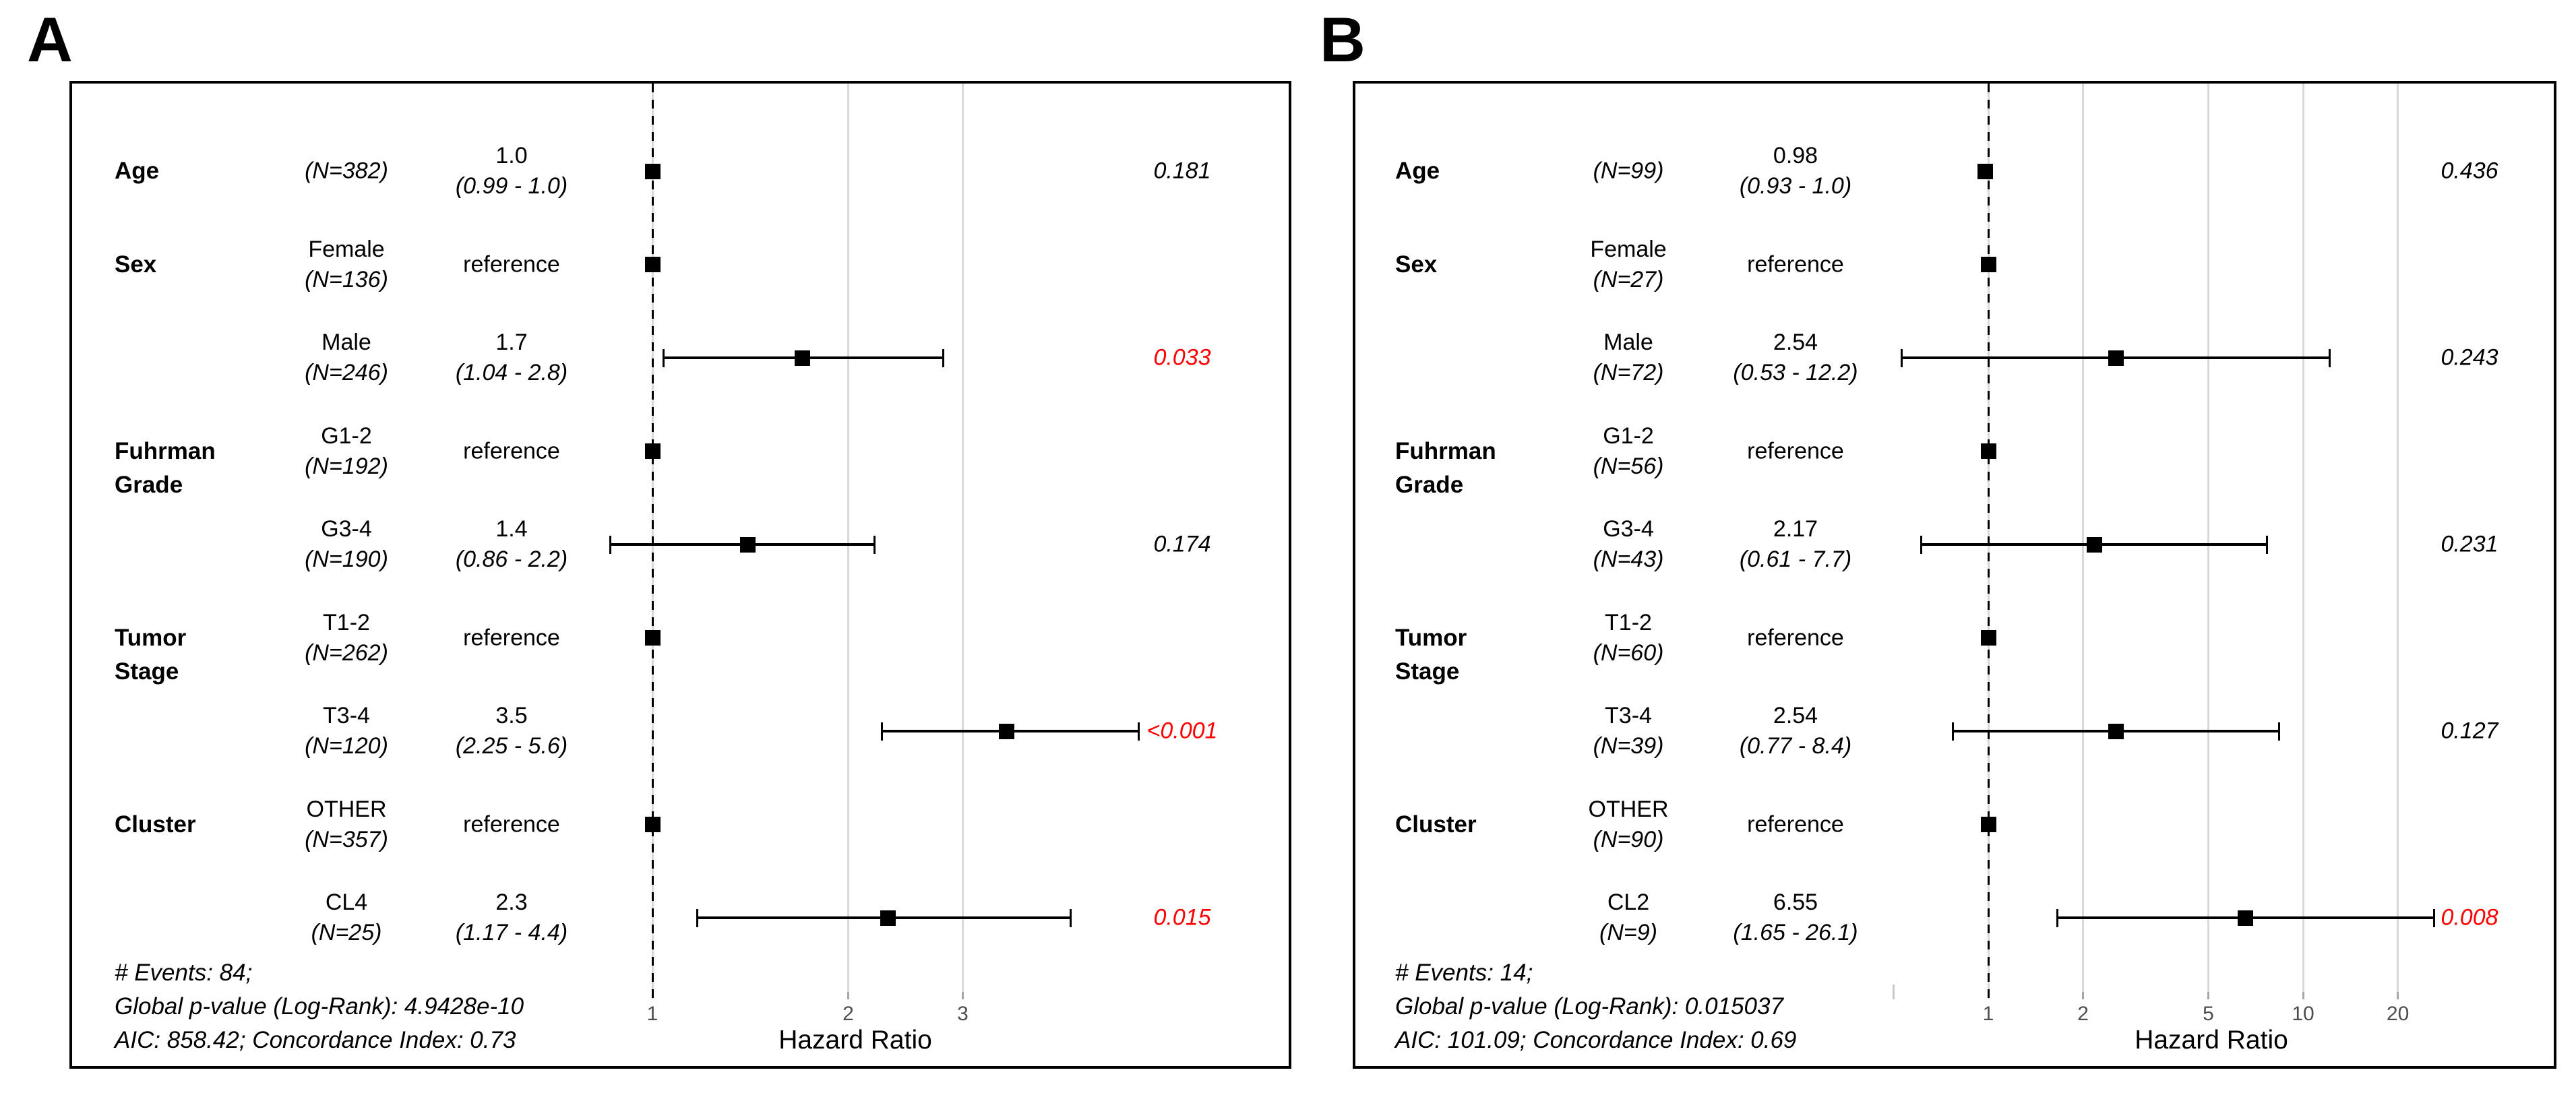  Describe the element at coordinates (1628, 933) in the screenshot. I see `level-n-count: (N=9)` at that location.